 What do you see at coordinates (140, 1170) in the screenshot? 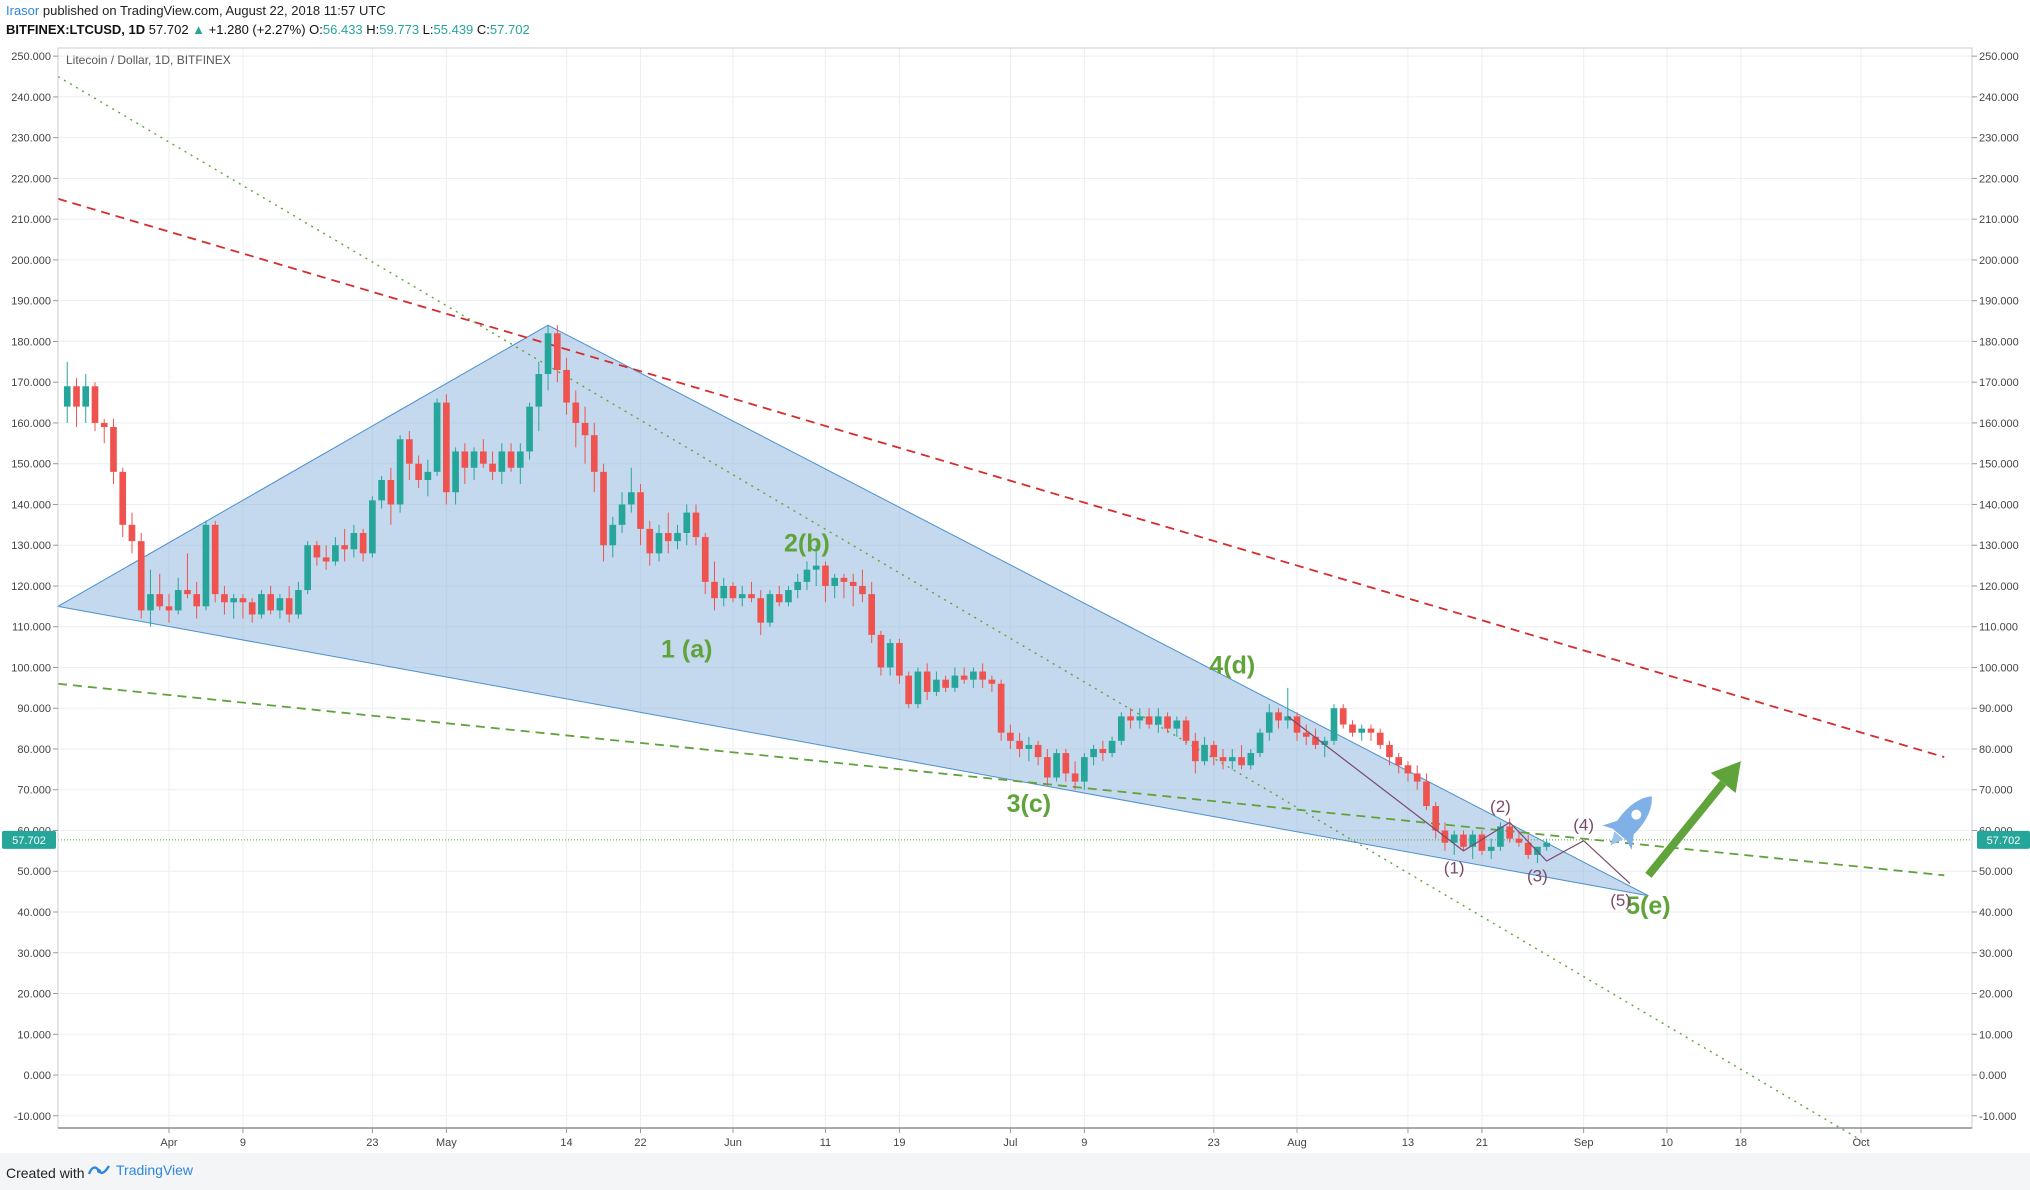
I see `tradingview-link: TradingView` at bounding box center [140, 1170].